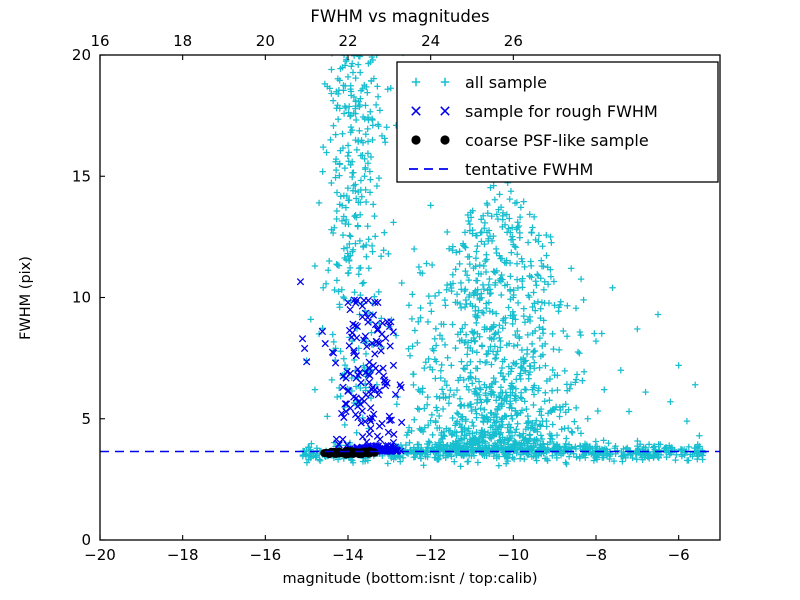 The height and width of the screenshot is (600, 800). Describe the element at coordinates (349, 452) in the screenshot. I see `series-coarse-psf-like-sample` at that location.